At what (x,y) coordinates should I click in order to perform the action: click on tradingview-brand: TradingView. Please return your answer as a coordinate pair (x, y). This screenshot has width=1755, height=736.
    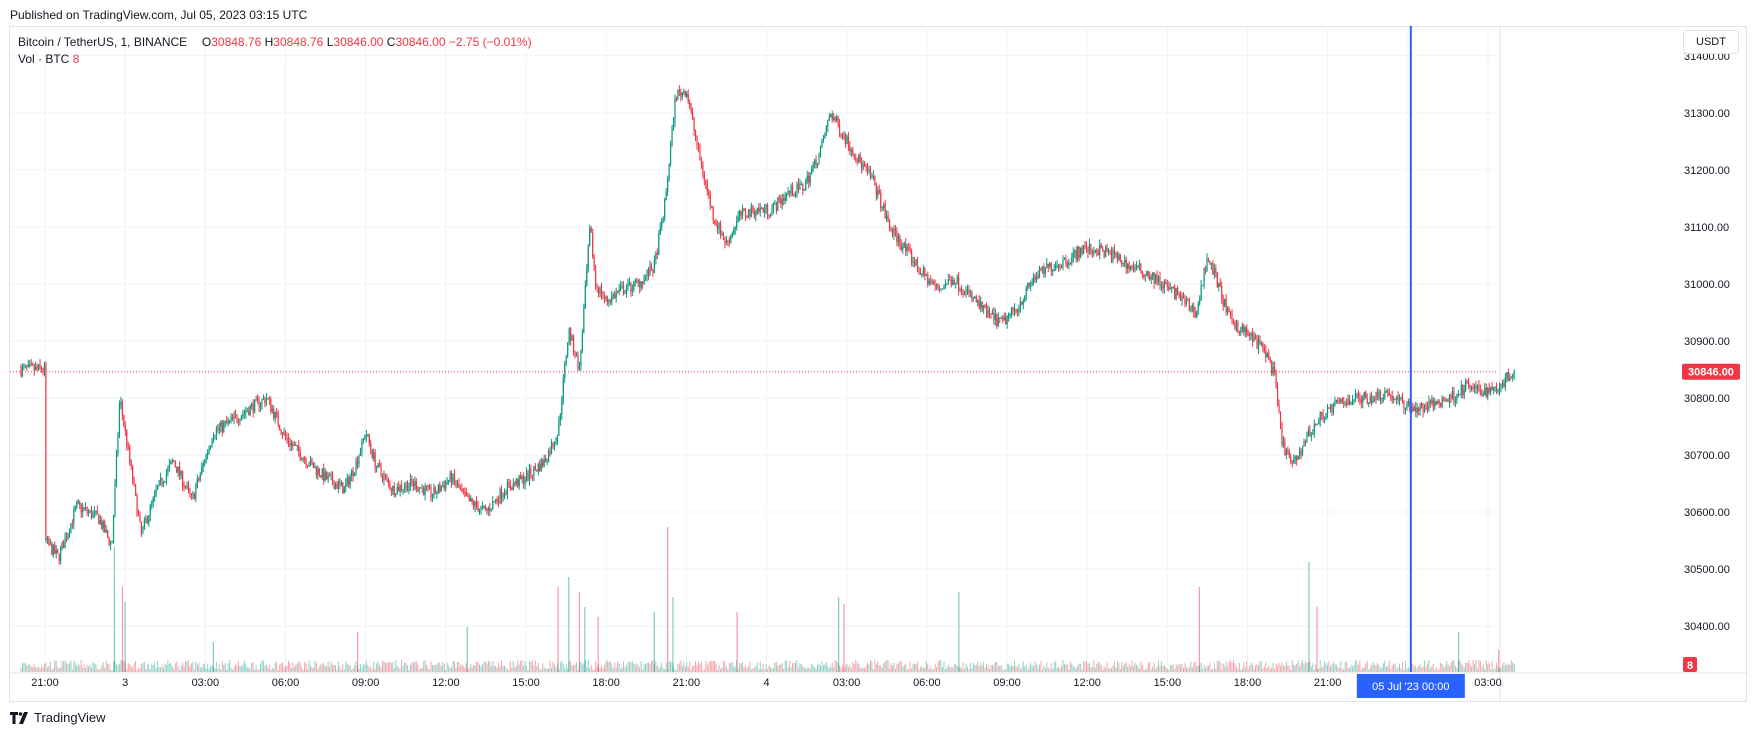
    Looking at the image, I should click on (58, 717).